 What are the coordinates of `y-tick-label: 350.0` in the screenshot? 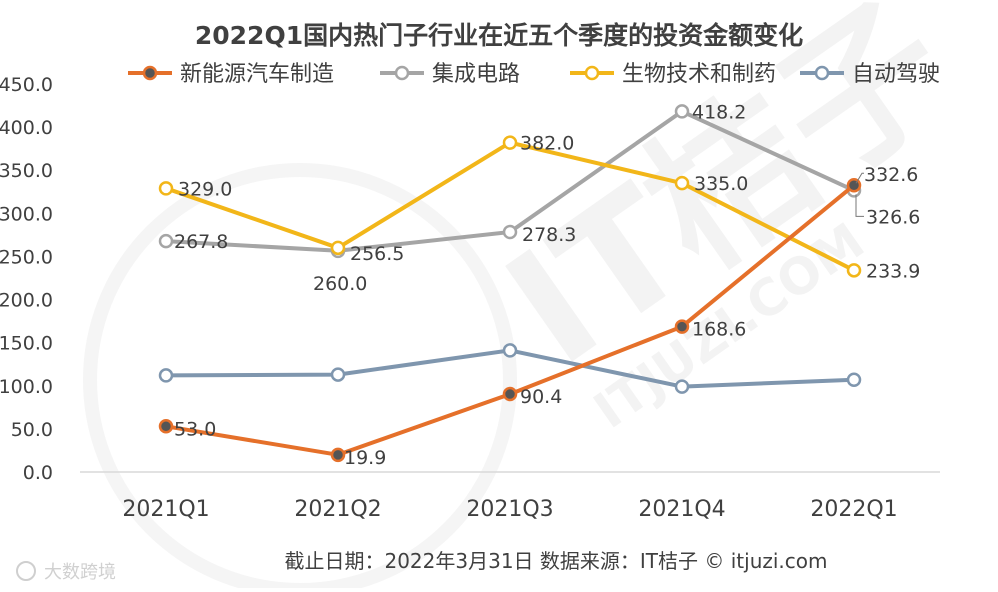 It's located at (26, 171).